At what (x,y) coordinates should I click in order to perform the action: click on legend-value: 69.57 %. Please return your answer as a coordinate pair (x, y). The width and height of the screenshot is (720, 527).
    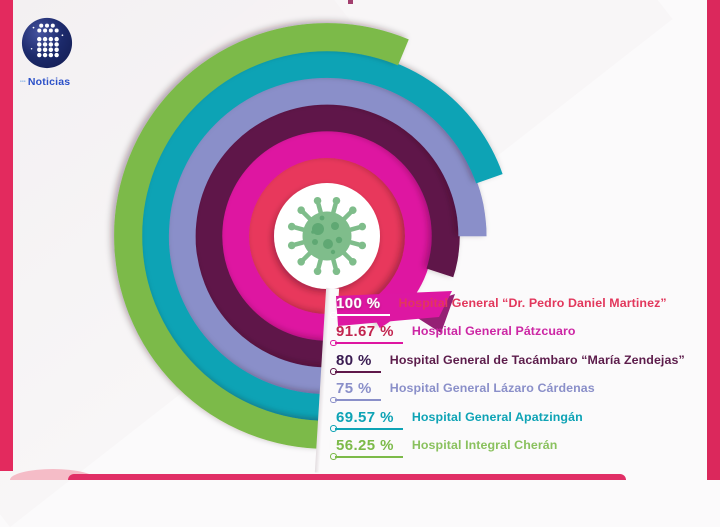
    Looking at the image, I should click on (366, 420).